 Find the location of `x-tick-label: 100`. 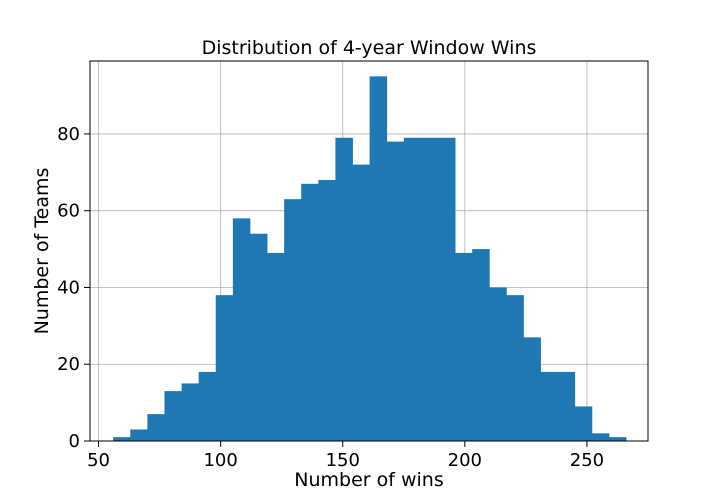

x-tick-label: 100 is located at coordinates (220, 460).